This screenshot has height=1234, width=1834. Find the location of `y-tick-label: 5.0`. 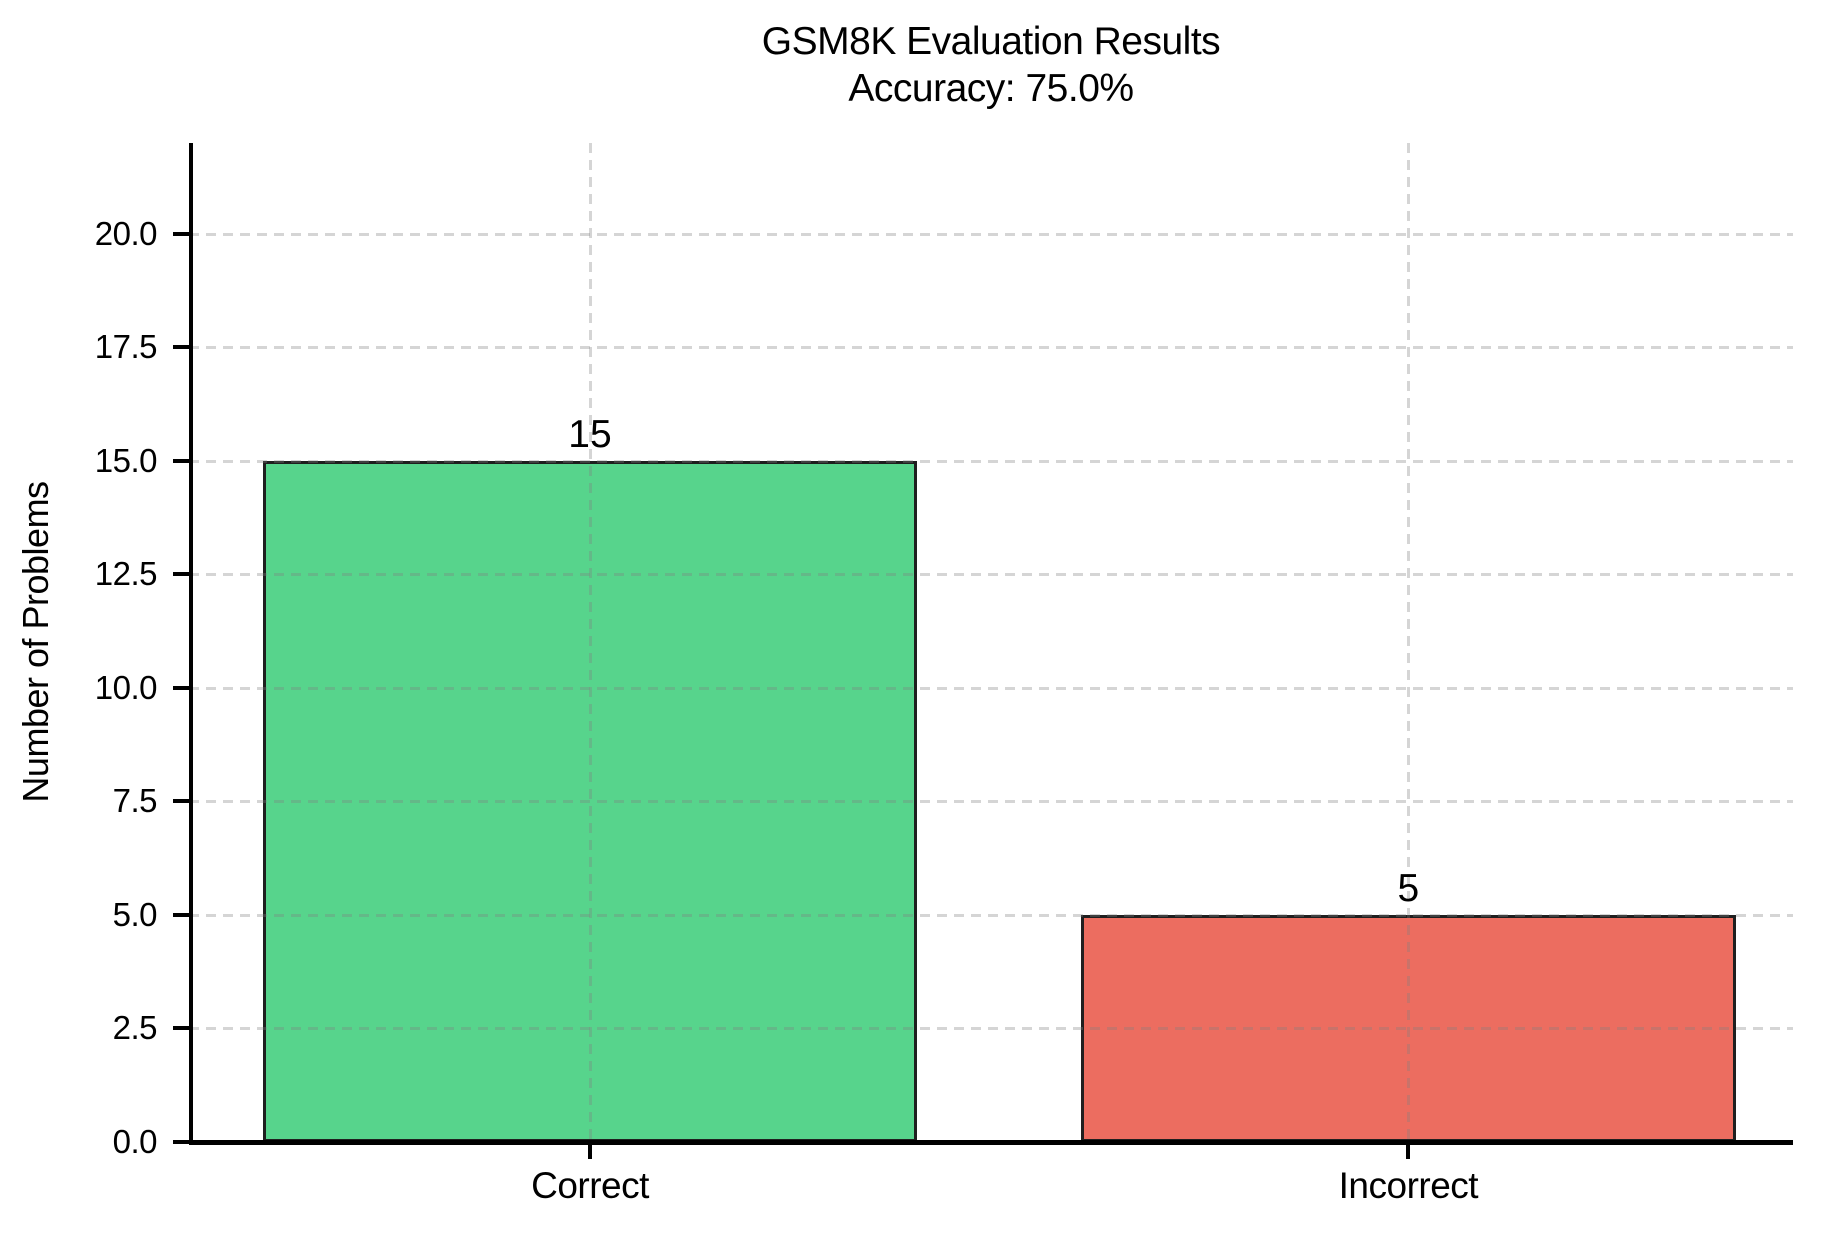

y-tick-label: 5.0 is located at coordinates (135, 914).